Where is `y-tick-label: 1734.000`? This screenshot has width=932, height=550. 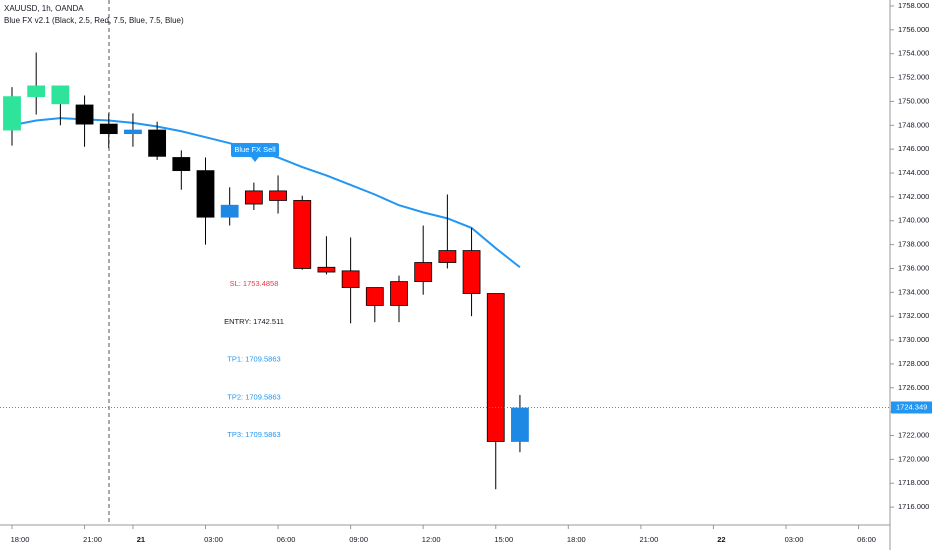
y-tick-label: 1734.000 is located at coordinates (913, 291).